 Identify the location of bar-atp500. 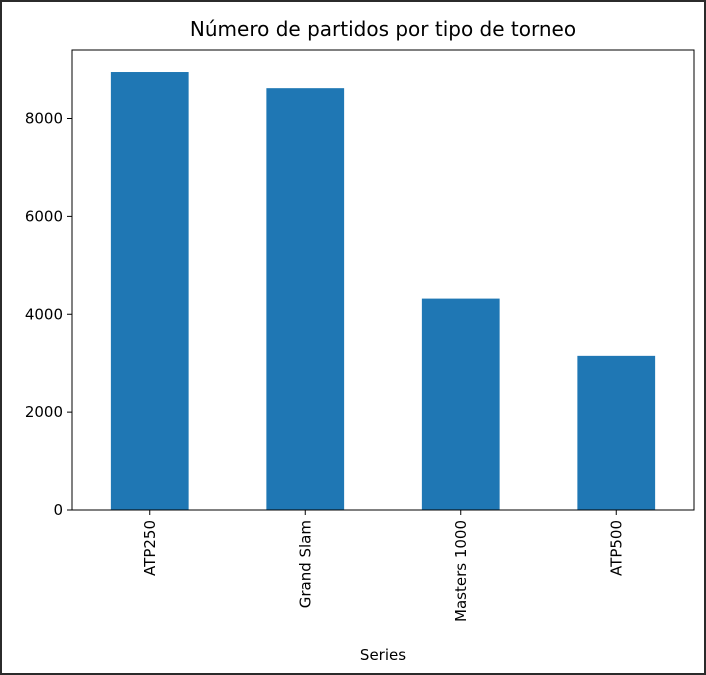
(616, 432).